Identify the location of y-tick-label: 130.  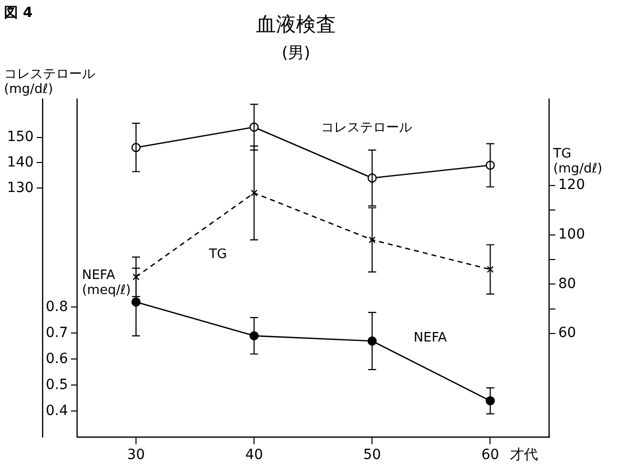
(20, 188).